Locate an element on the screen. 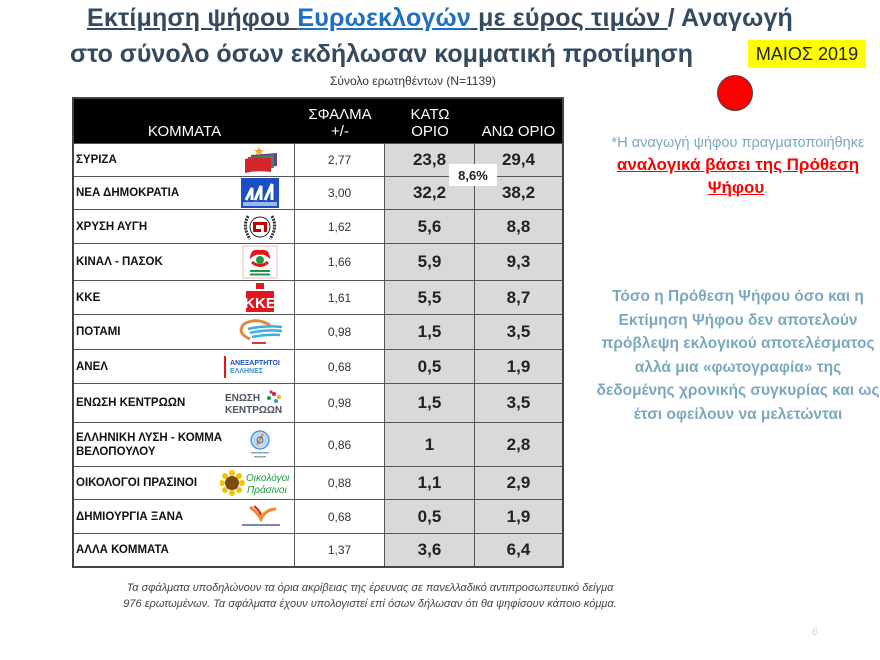 The width and height of the screenshot is (880, 660). party-name: ΚΙΝΑΛ - ΠΑΣΟΚ is located at coordinates (119, 262).